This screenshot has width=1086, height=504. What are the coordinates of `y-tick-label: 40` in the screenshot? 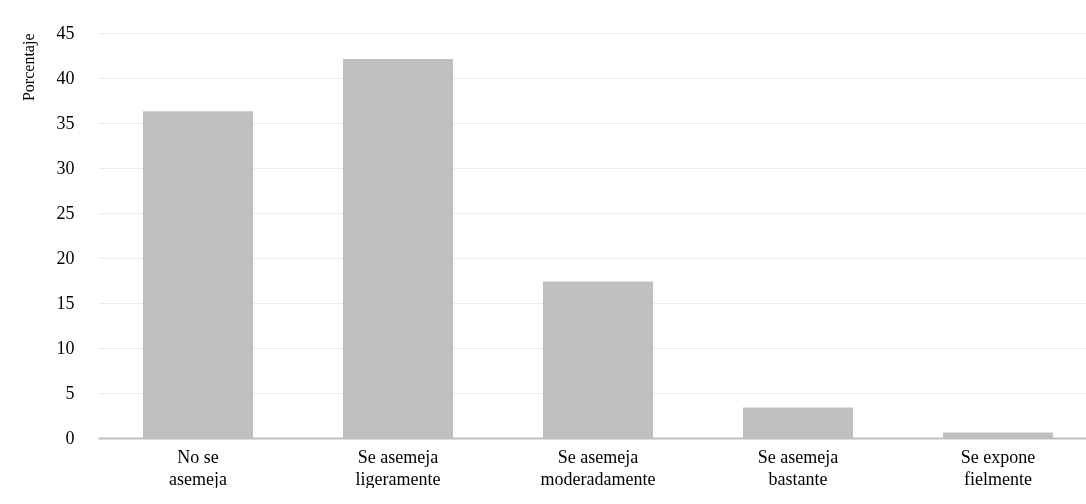 It's located at (65, 77).